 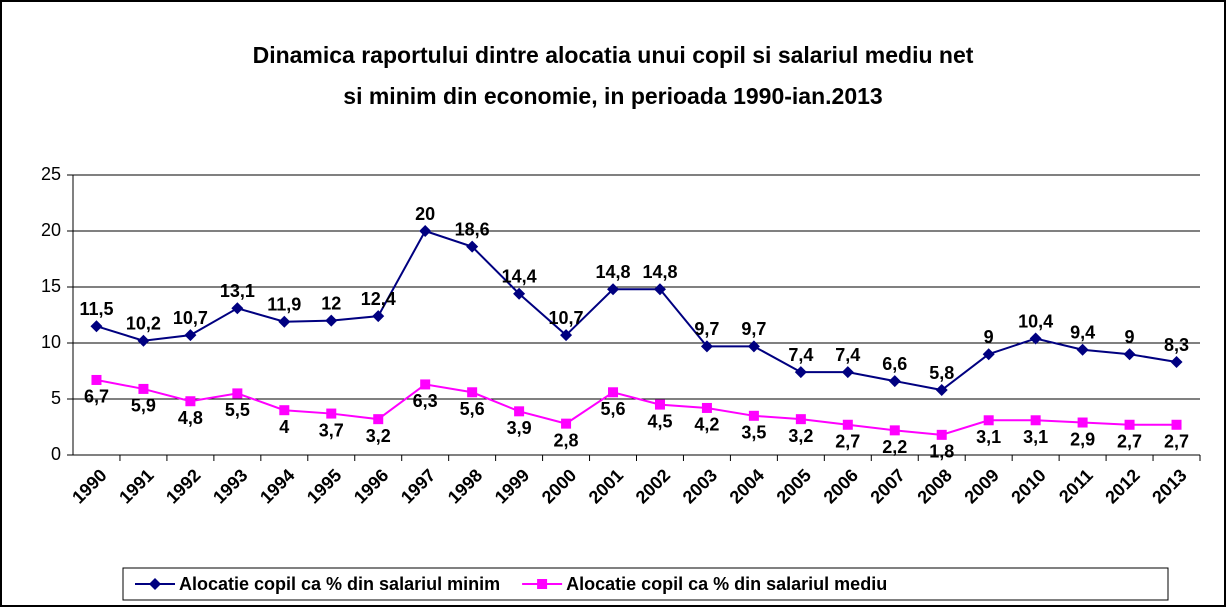 I want to click on legend-box, so click(x=645, y=584).